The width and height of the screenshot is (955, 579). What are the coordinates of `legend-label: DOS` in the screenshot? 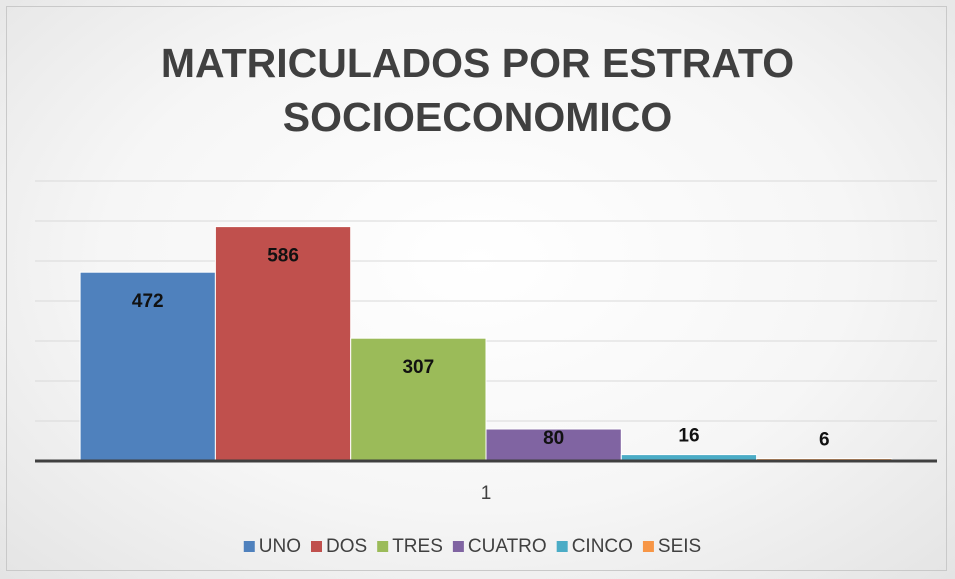 It's located at (346, 546).